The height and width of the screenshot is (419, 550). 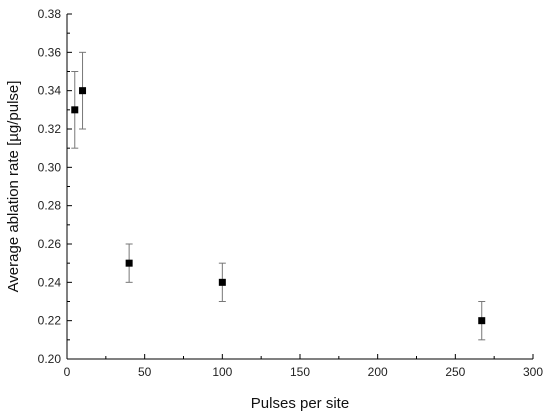 What do you see at coordinates (50, 129) in the screenshot?
I see `y-tick-label: 0.32` at bounding box center [50, 129].